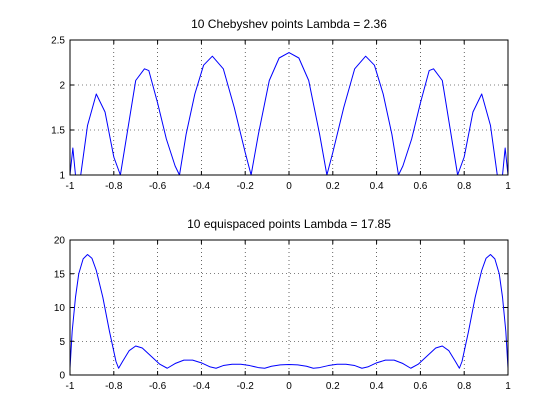 This screenshot has height=420, width=560. I want to click on y-tick-label: 1, so click(62, 176).